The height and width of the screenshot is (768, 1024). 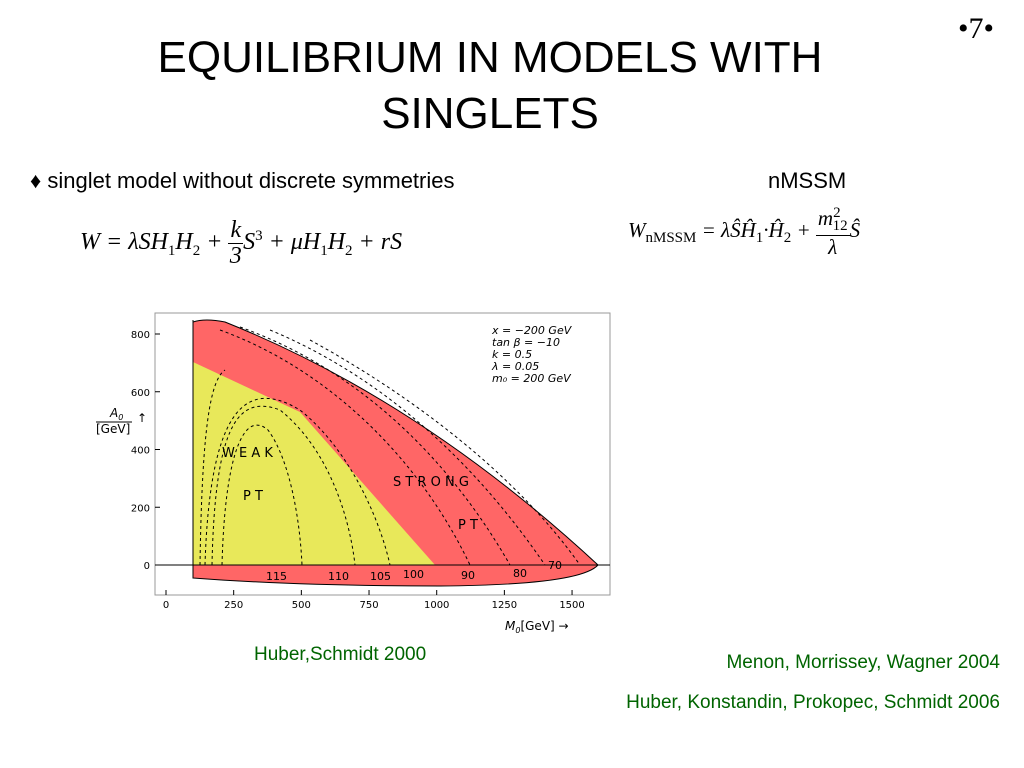 I want to click on title: EQUILIBRIUM IN MODELS WITH SINGLETS, so click(x=490, y=85).